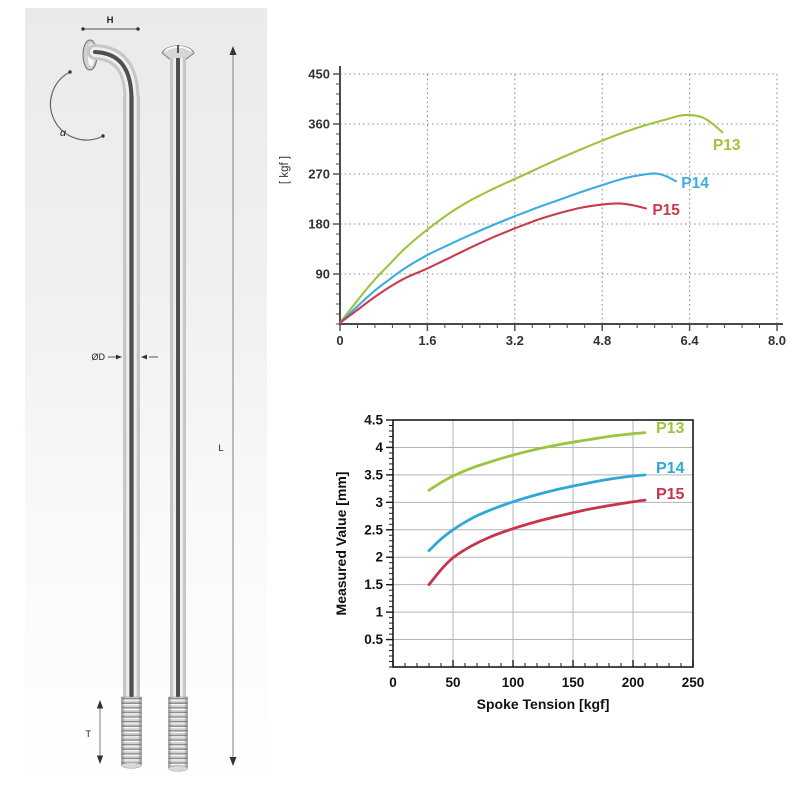  I want to click on x-tick-label: 100, so click(513, 682).